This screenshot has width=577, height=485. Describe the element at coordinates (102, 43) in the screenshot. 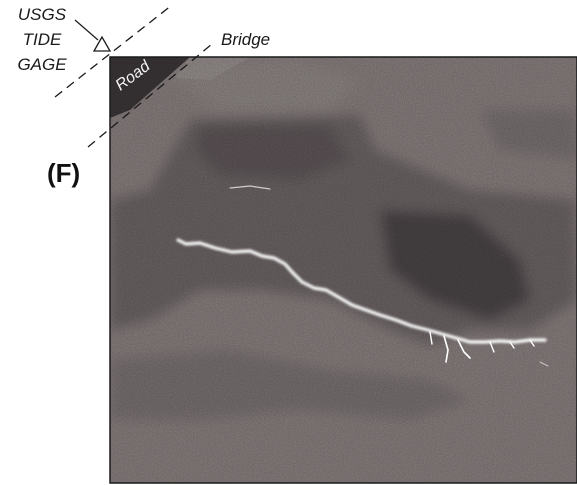

I see `triangle-icon` at that location.